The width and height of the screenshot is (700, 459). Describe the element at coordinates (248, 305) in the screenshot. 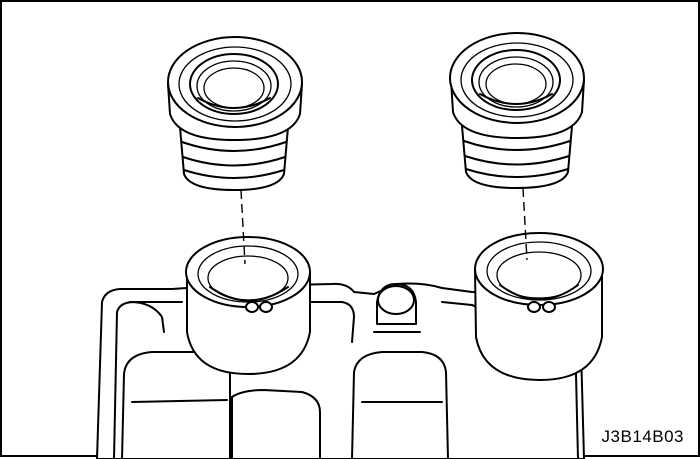

I see `left-bore` at that location.